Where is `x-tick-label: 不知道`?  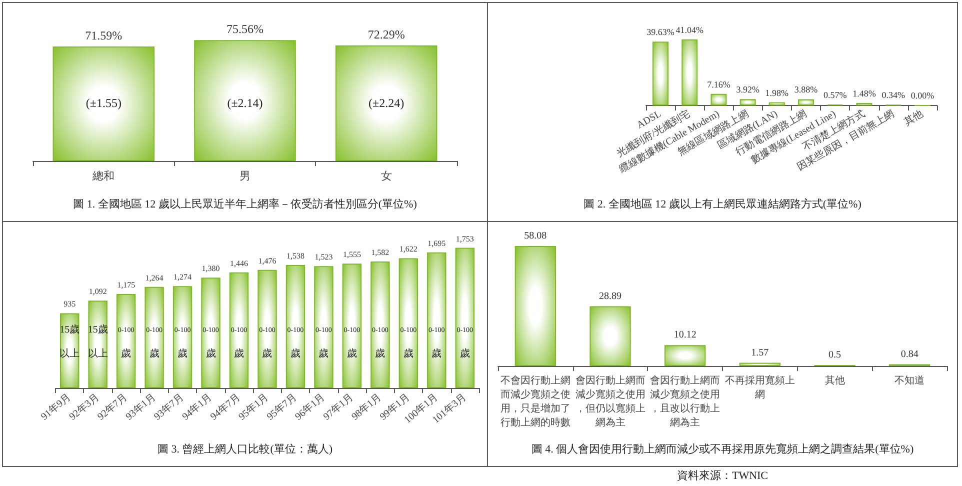 x-tick-label: 不知道 is located at coordinates (909, 380).